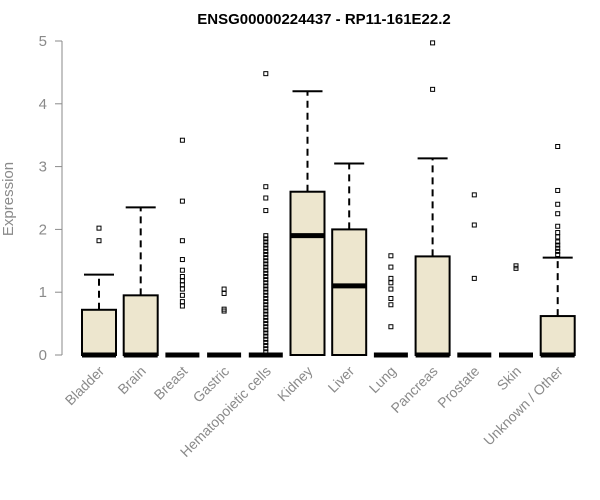 The image size is (600, 500). I want to click on box-gastric, so click(224, 322).